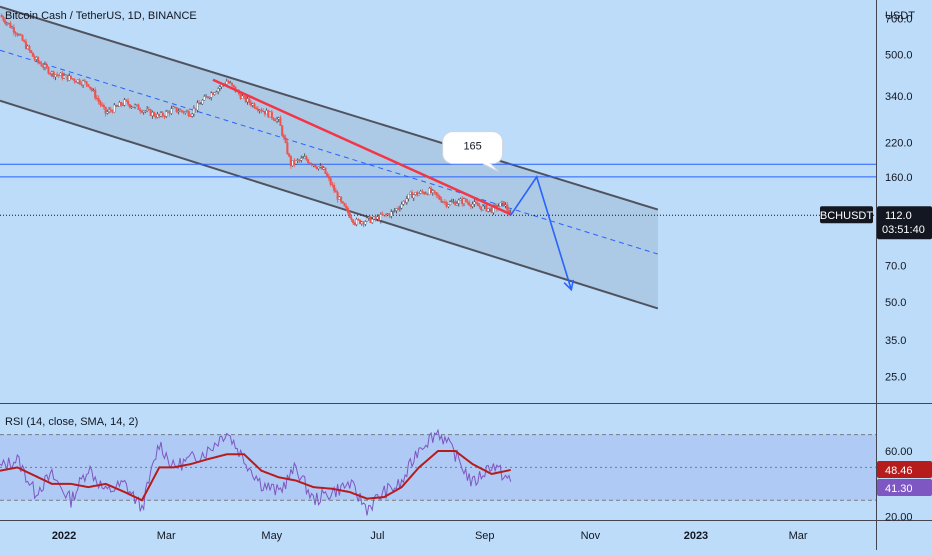 The height and width of the screenshot is (555, 932). What do you see at coordinates (569, 285) in the screenshot?
I see `projection-arrowhead` at bounding box center [569, 285].